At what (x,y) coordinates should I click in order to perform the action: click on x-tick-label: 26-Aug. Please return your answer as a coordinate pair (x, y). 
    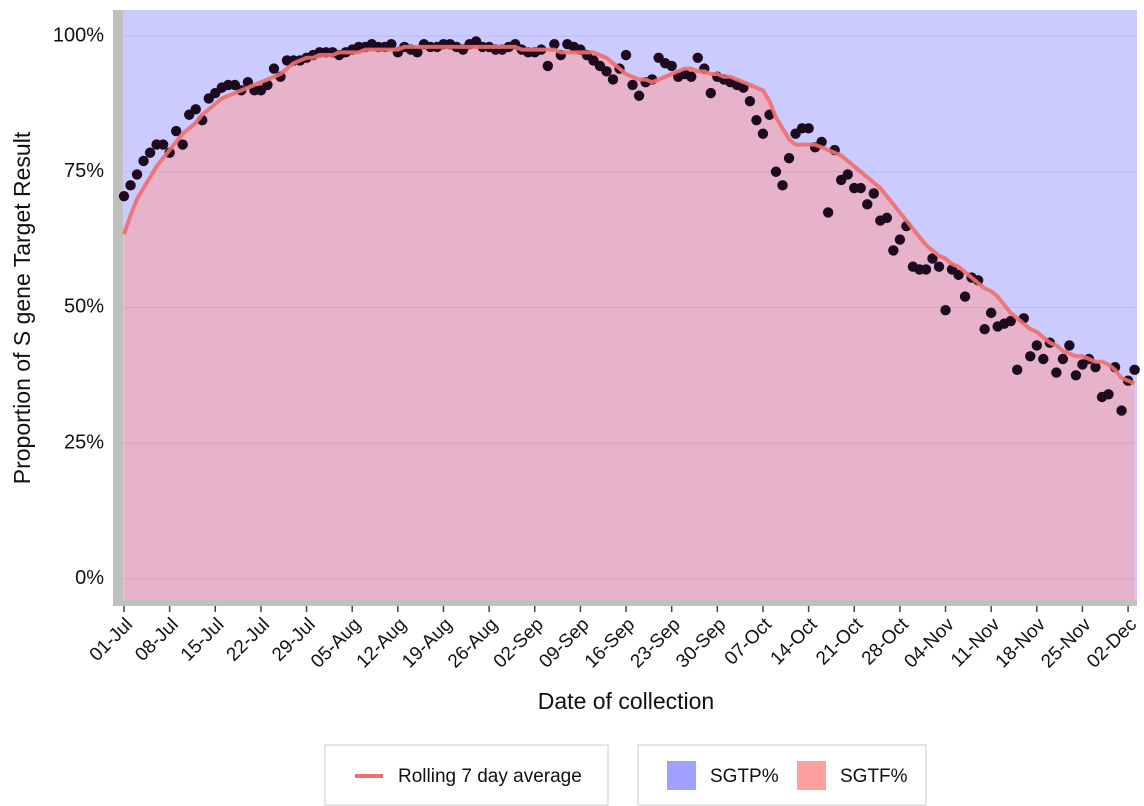
    Looking at the image, I should click on (473, 643).